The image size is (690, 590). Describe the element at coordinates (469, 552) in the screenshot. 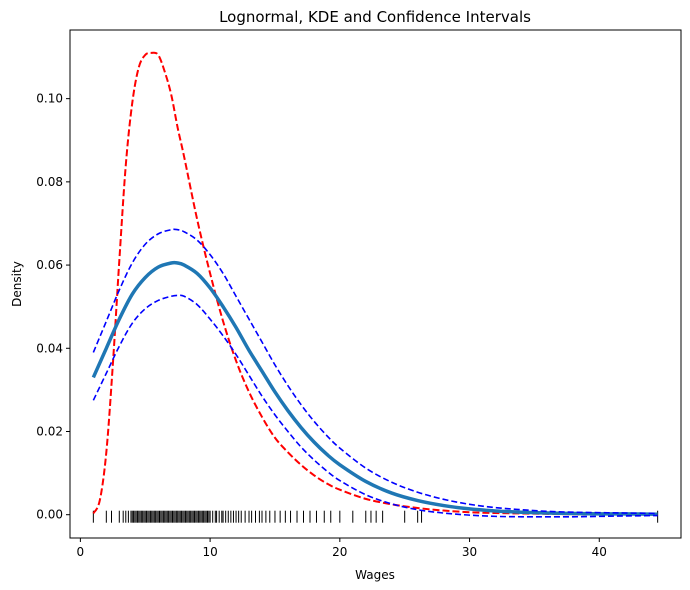

I see `x-tick-label: 30` at that location.